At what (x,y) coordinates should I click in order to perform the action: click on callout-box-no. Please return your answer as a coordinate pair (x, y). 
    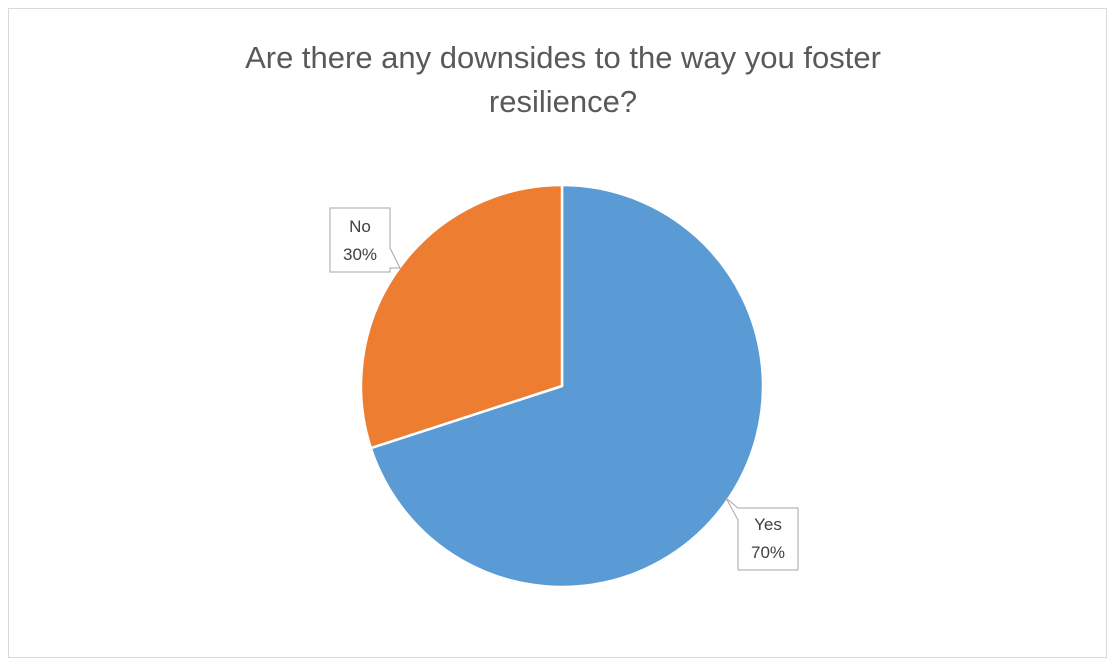
    Looking at the image, I should click on (365, 240).